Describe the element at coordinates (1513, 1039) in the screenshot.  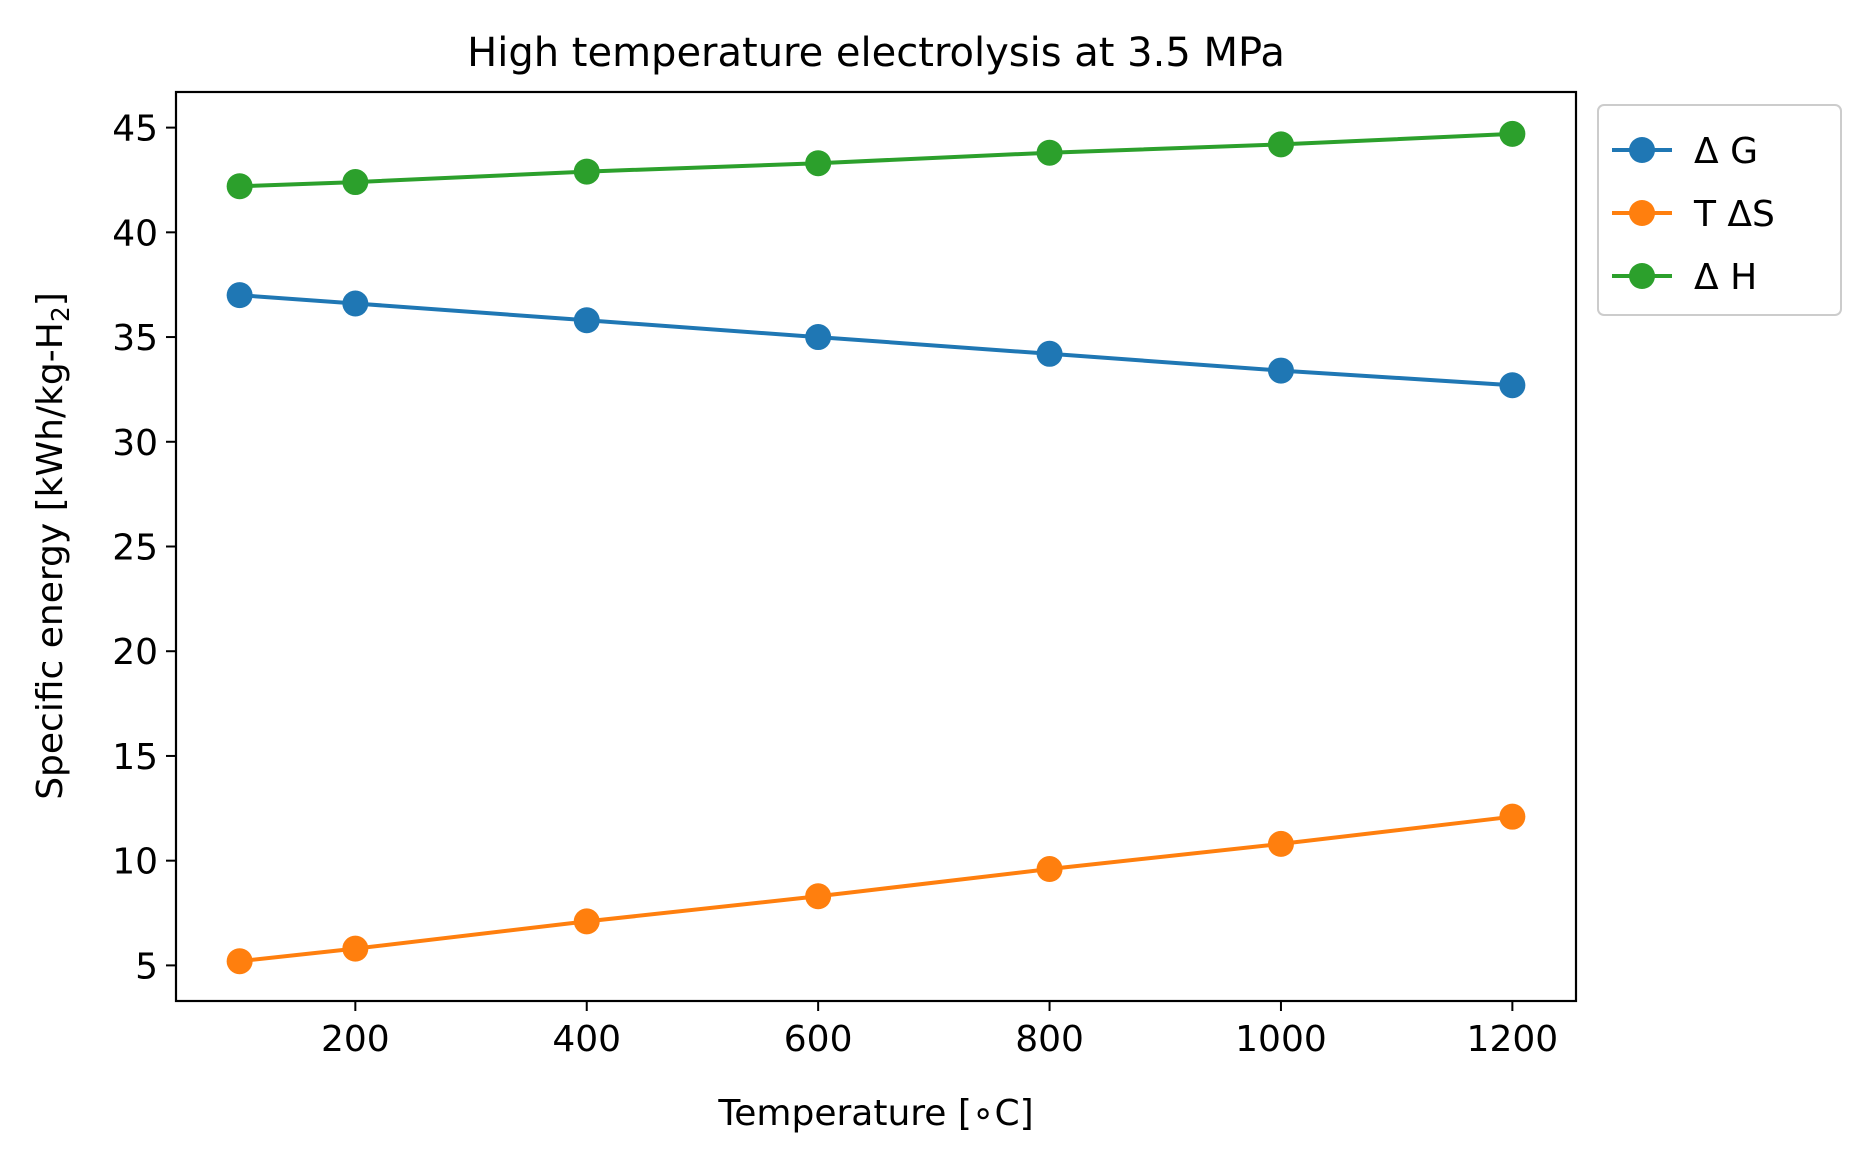
I see `x-tick-label: 1200` at that location.